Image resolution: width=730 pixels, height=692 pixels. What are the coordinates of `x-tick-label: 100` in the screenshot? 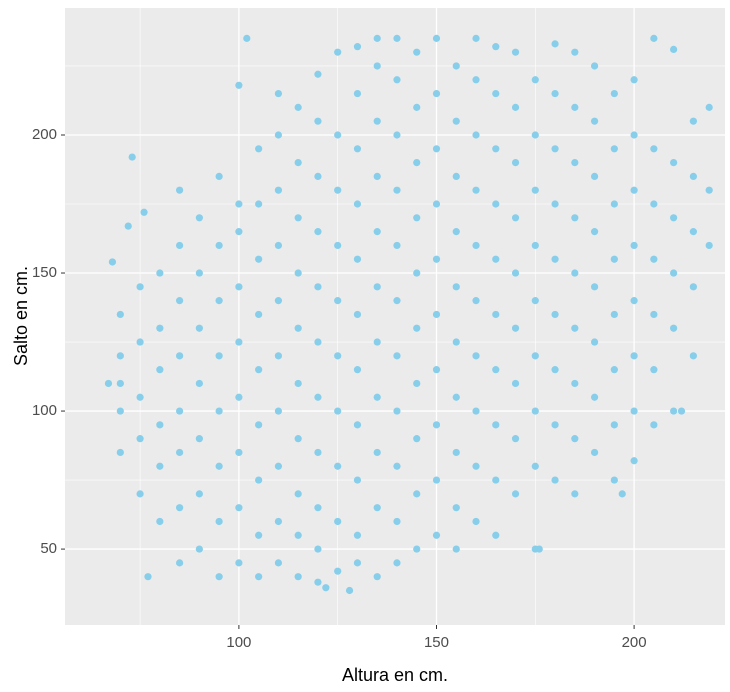 It's located at (238, 642).